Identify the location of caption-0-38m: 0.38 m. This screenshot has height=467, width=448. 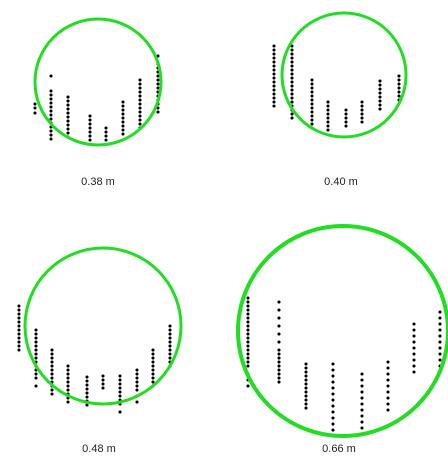
(98, 182).